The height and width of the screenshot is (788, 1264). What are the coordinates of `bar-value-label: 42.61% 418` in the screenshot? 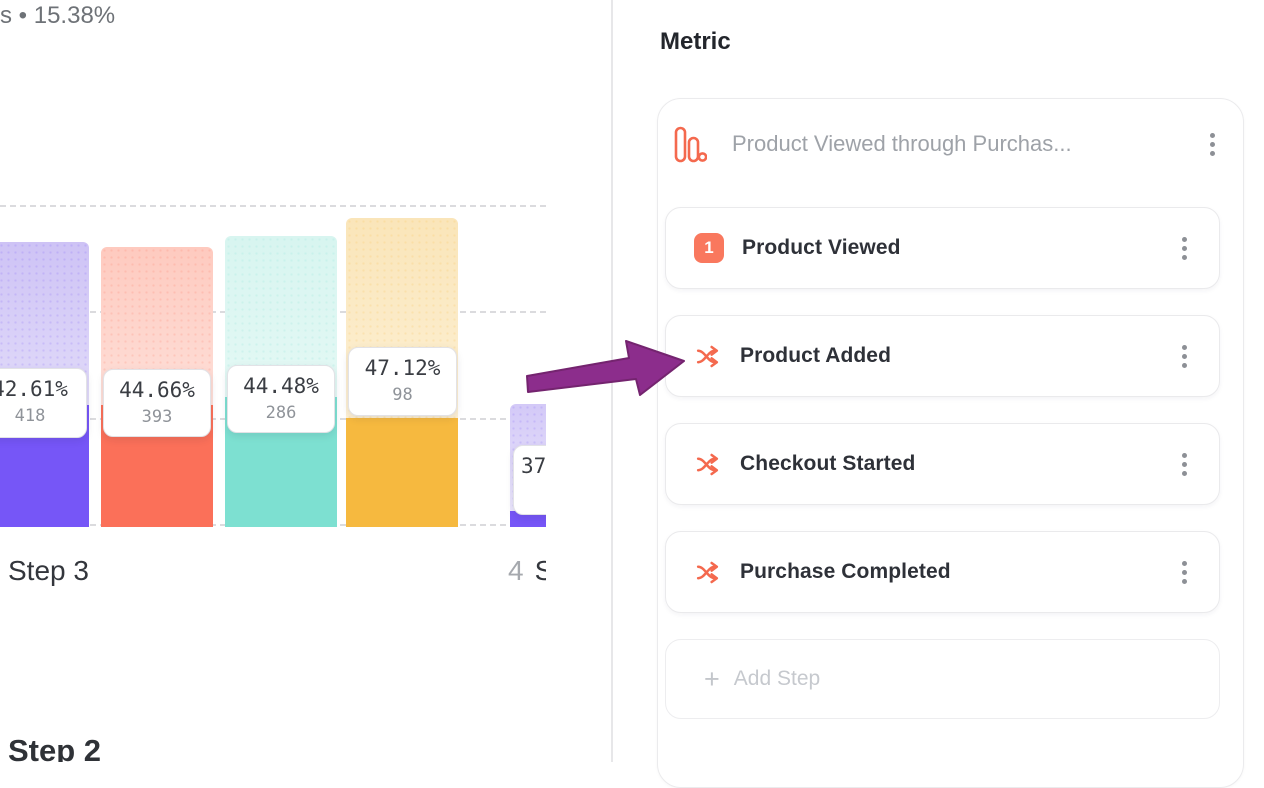 It's located at (43, 403).